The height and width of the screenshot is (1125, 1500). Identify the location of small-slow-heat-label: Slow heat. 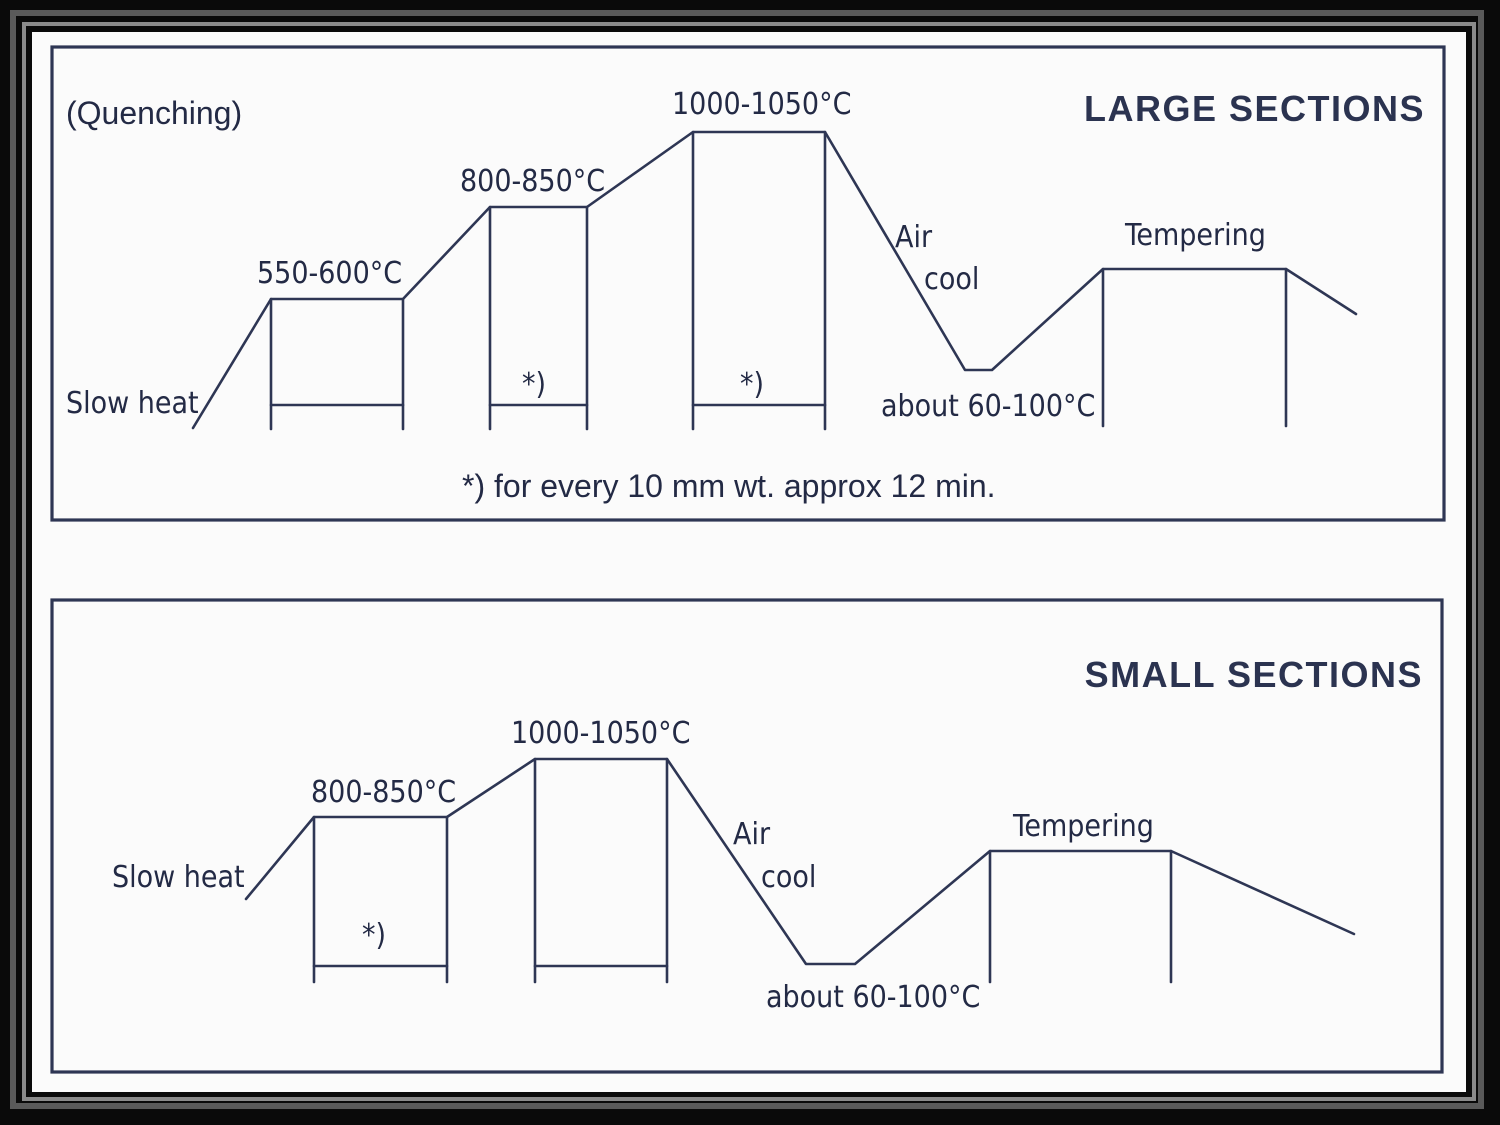
(178, 877).